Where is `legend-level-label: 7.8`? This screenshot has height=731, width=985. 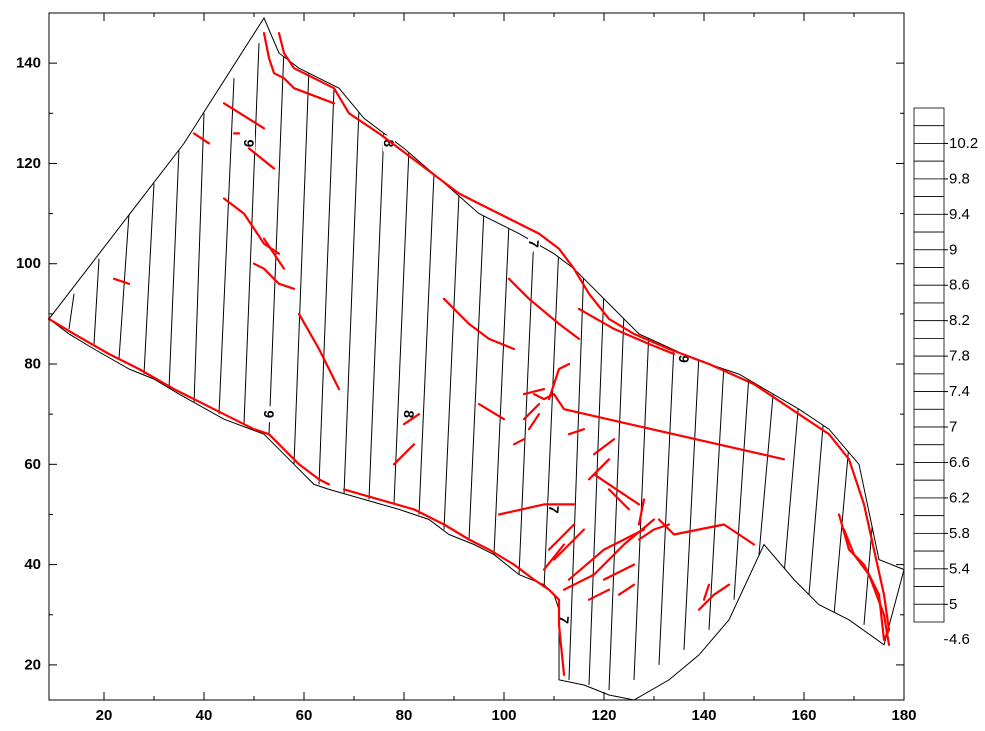
legend-level-label: 7.8 is located at coordinates (959, 356).